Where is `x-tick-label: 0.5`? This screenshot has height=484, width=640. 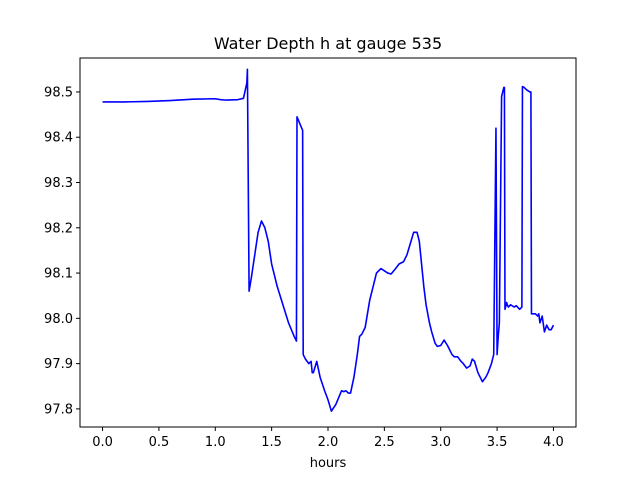
x-tick-label: 0.5 is located at coordinates (159, 442).